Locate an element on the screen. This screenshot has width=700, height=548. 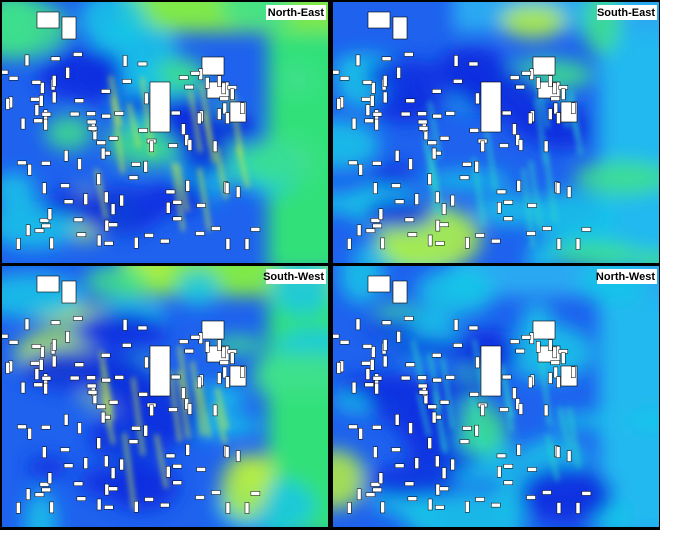
streaks is located at coordinates (163, 428).